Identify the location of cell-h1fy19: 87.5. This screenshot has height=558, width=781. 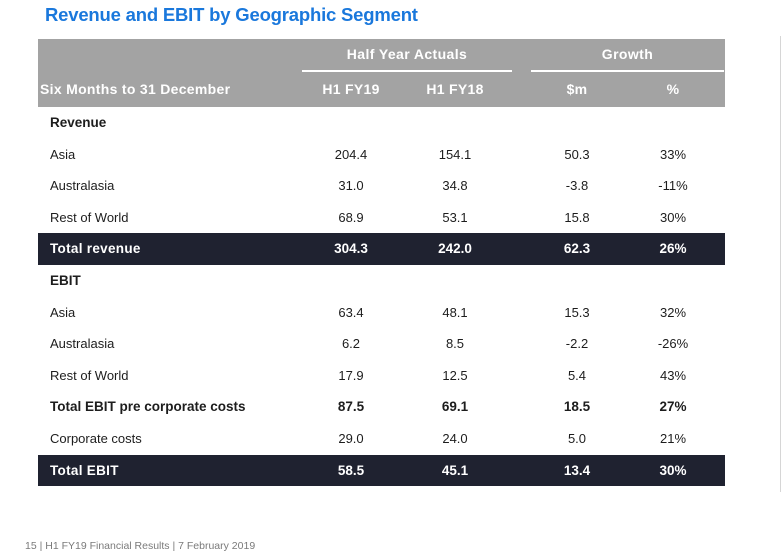
(351, 407).